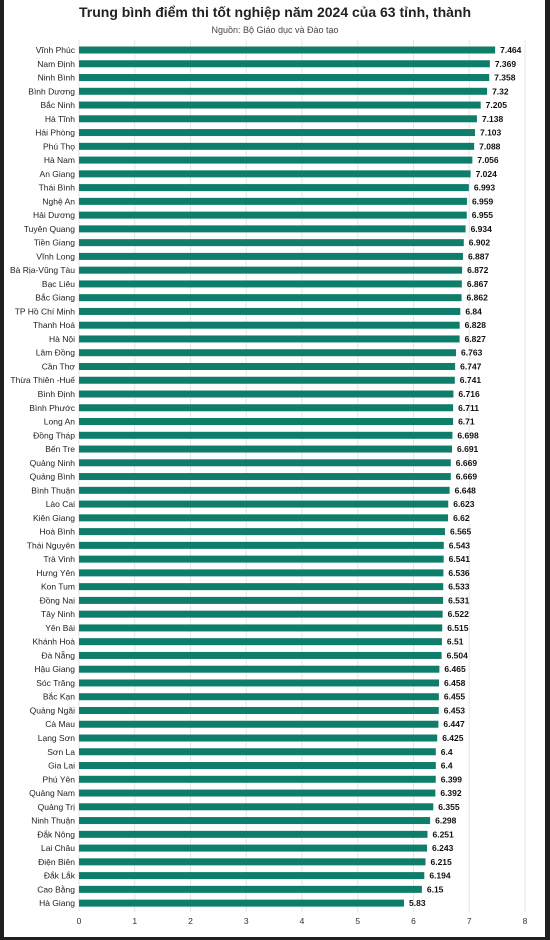 The image size is (550, 940). I want to click on value-label: 6.741, so click(471, 380).